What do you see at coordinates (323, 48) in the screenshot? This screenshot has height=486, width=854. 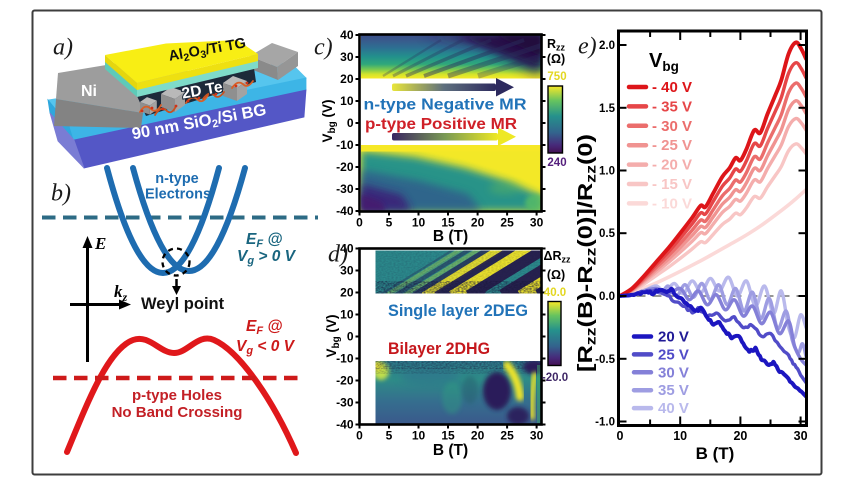 I see `svg-text: c)` at bounding box center [323, 48].